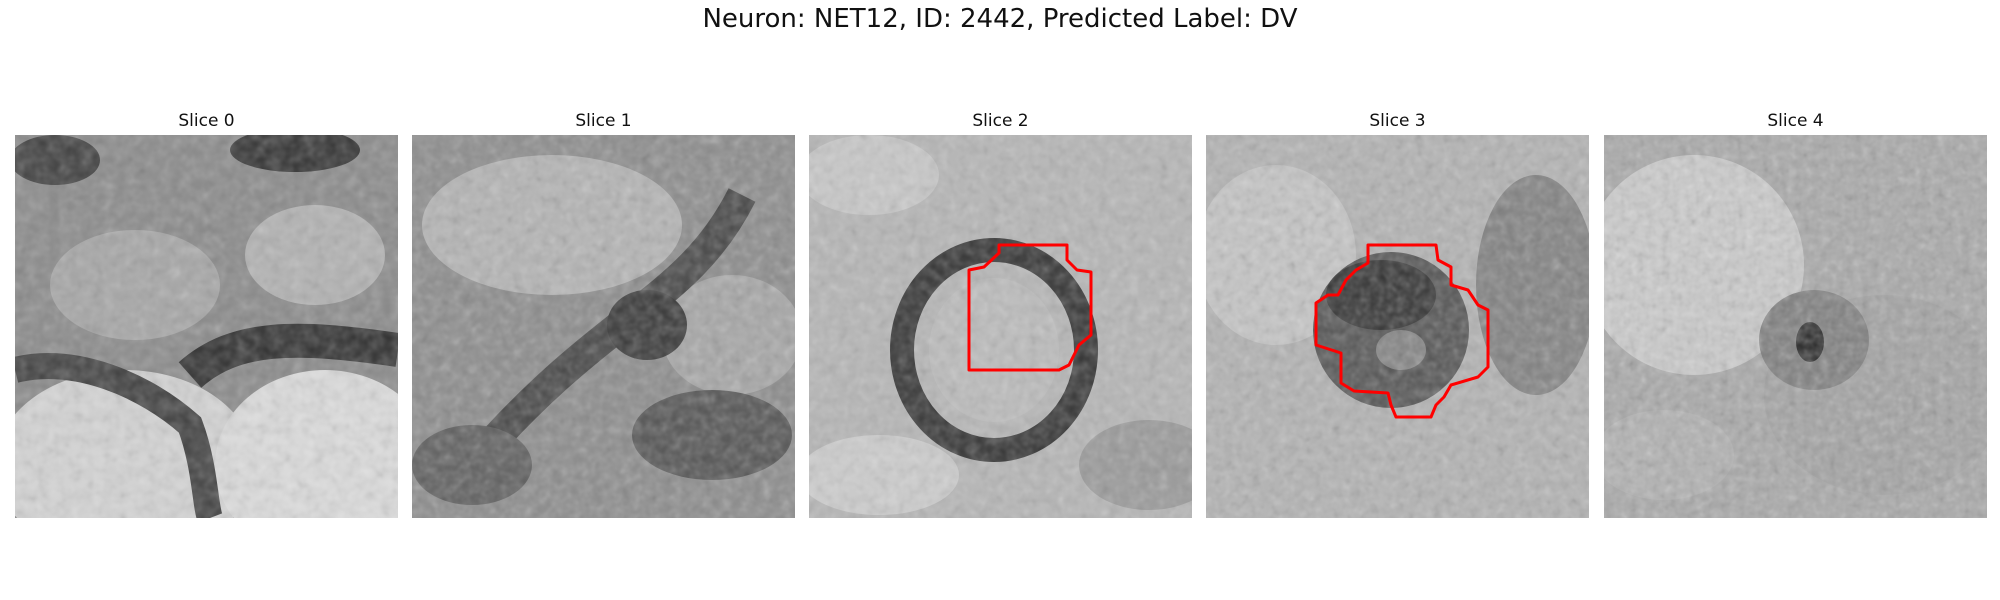  I want to click on slice-title: Slice 1, so click(603, 121).